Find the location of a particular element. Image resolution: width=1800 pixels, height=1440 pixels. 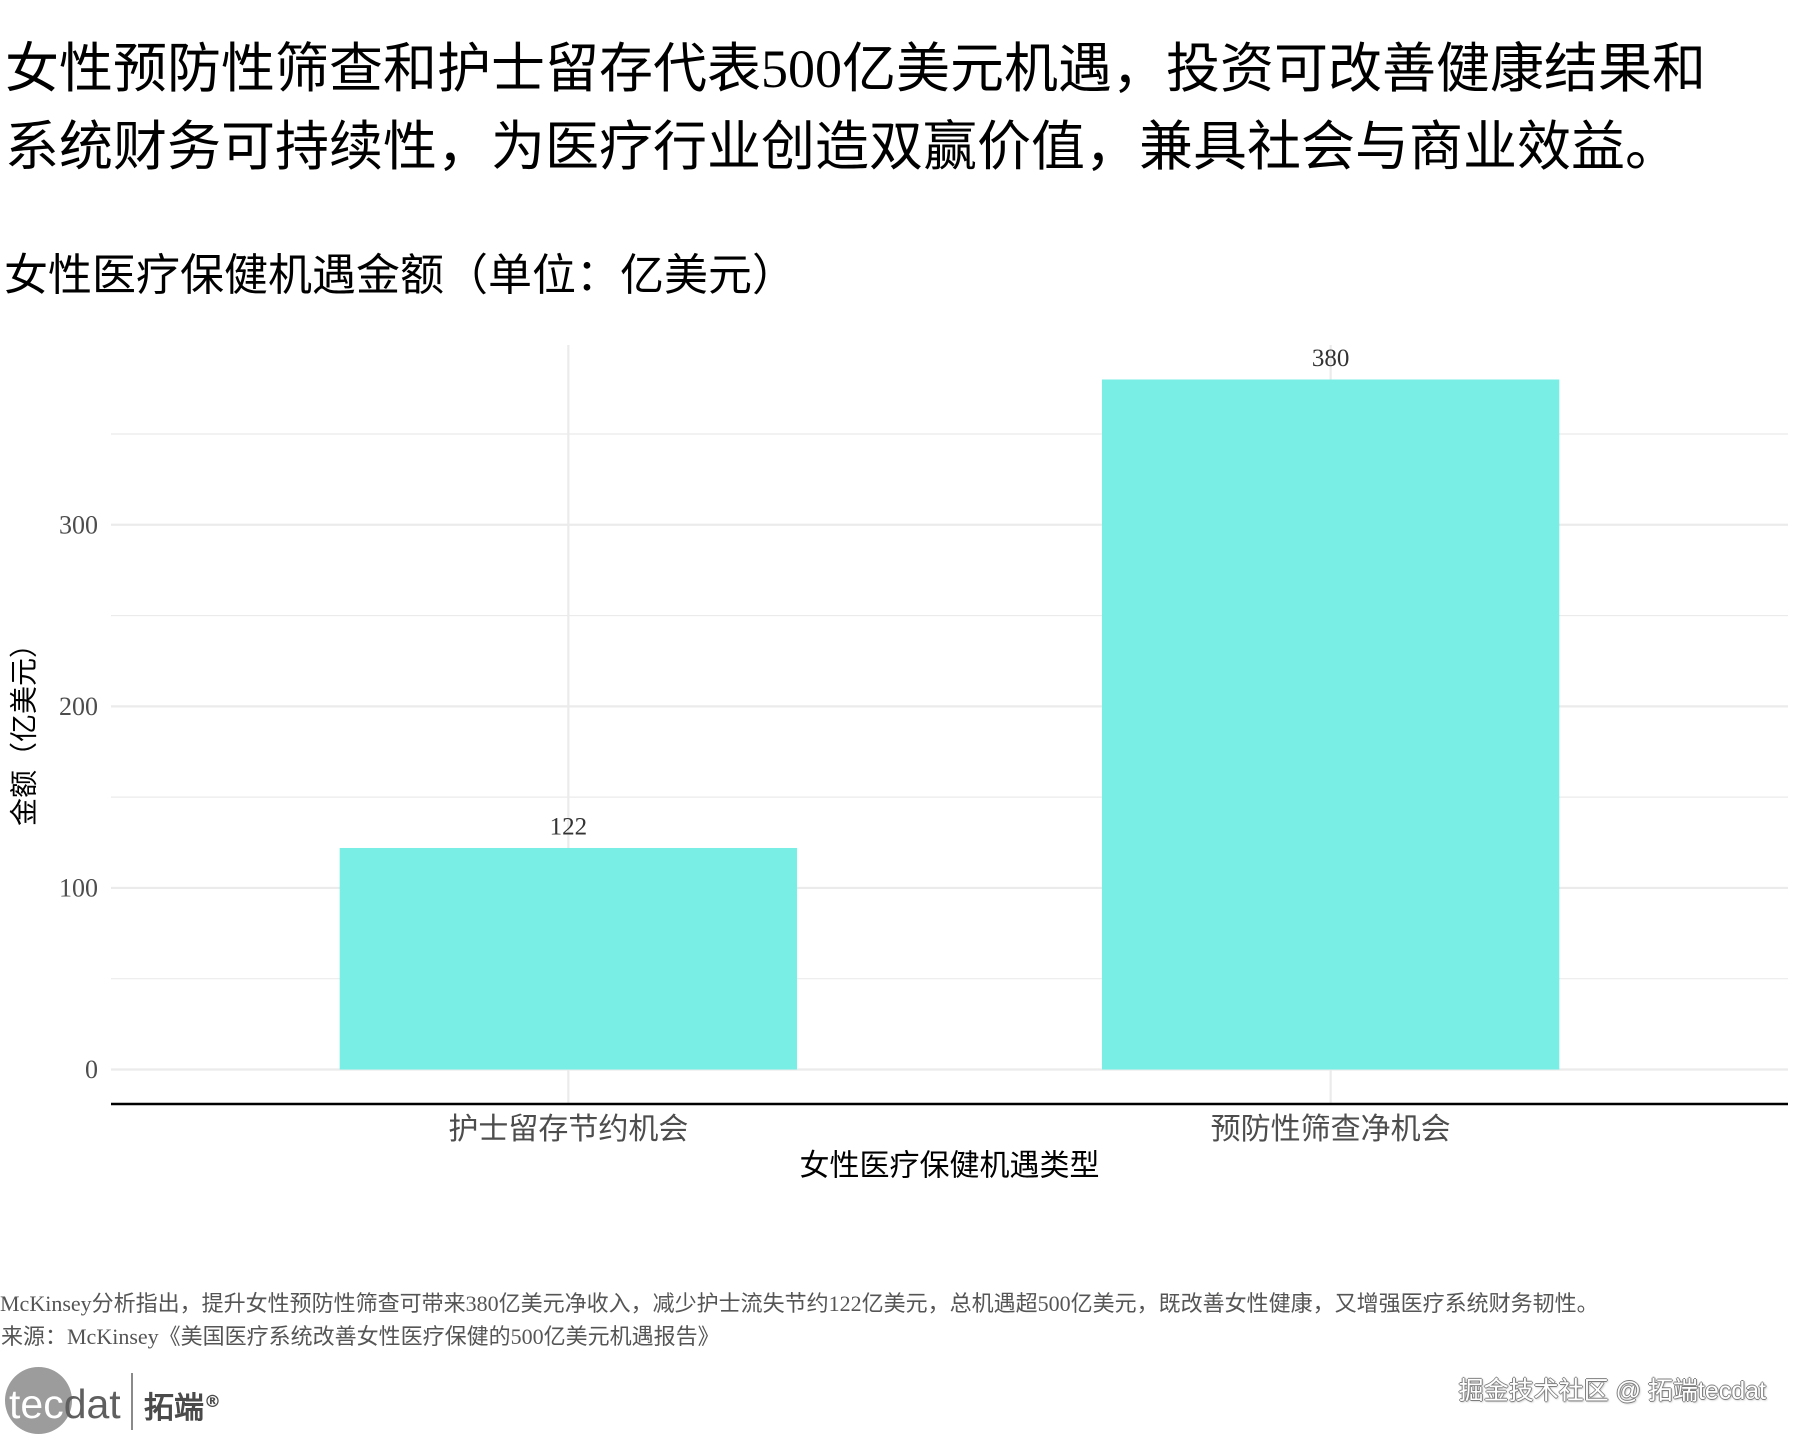

registered-mark-icon: ® is located at coordinates (212, 1402).